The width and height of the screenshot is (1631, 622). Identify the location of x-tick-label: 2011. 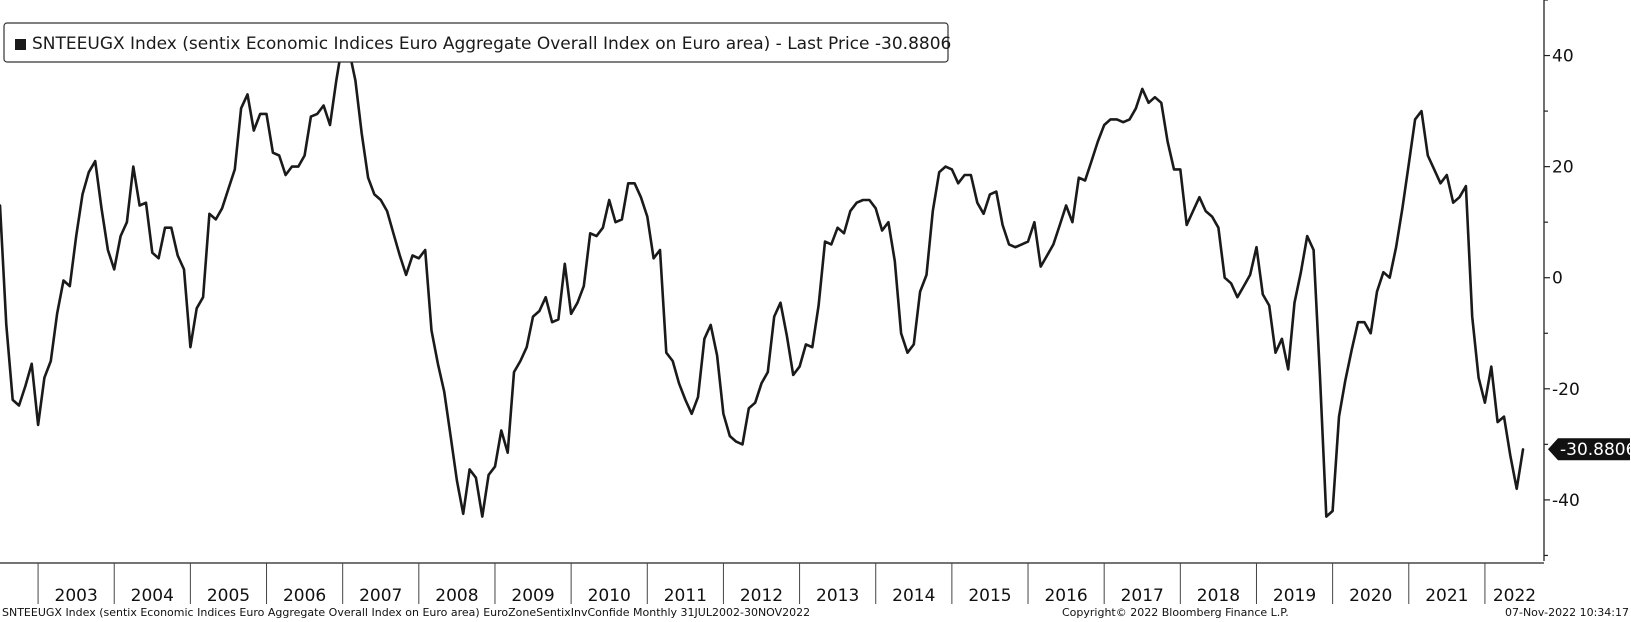
(685, 596).